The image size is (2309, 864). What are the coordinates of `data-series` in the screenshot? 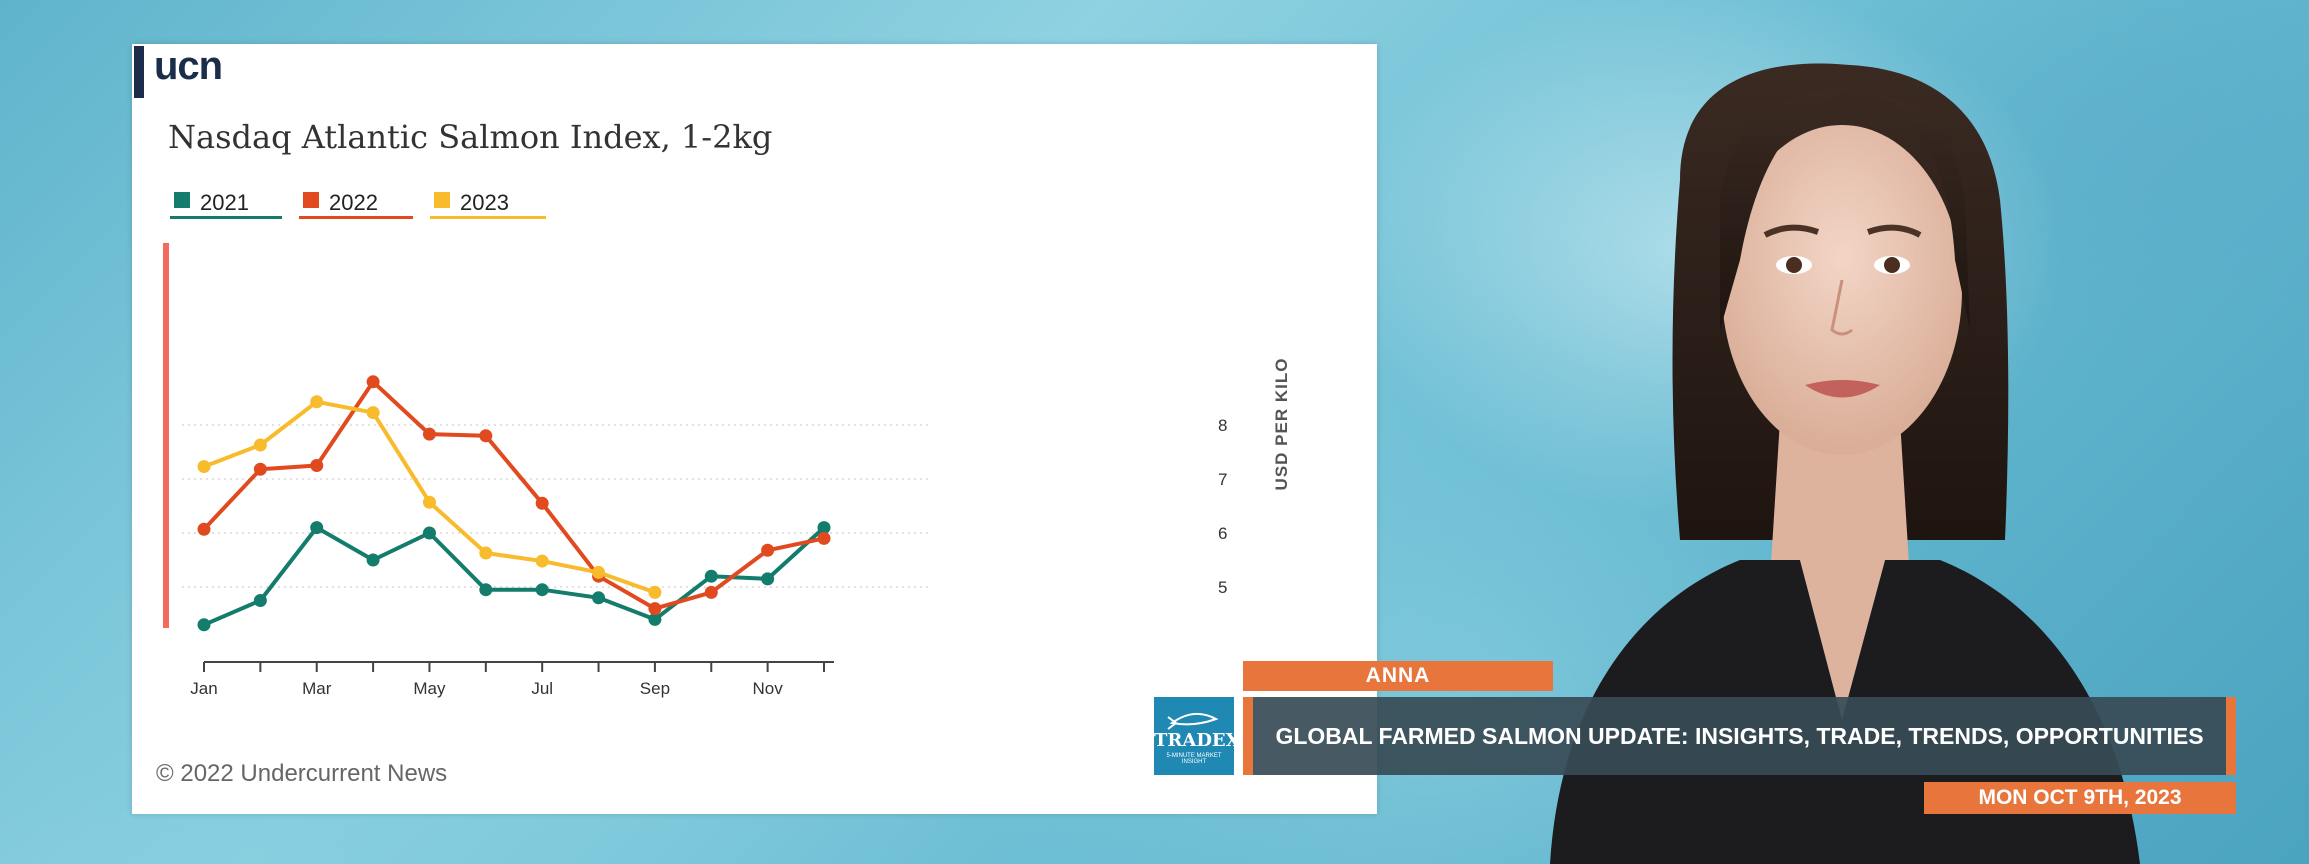 It's located at (514, 503).